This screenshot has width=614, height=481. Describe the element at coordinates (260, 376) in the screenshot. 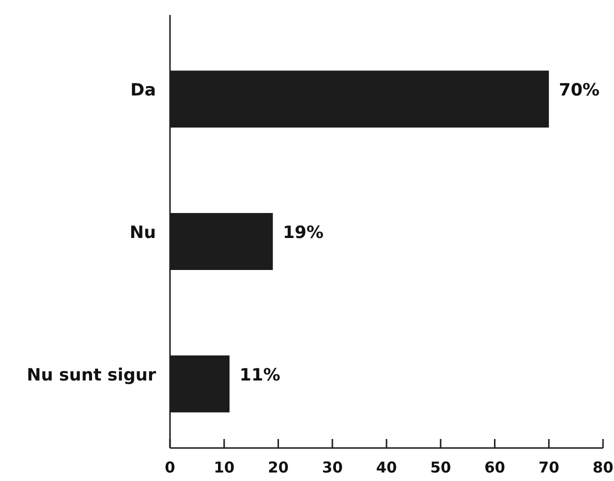

I see `data-label: 11%` at that location.